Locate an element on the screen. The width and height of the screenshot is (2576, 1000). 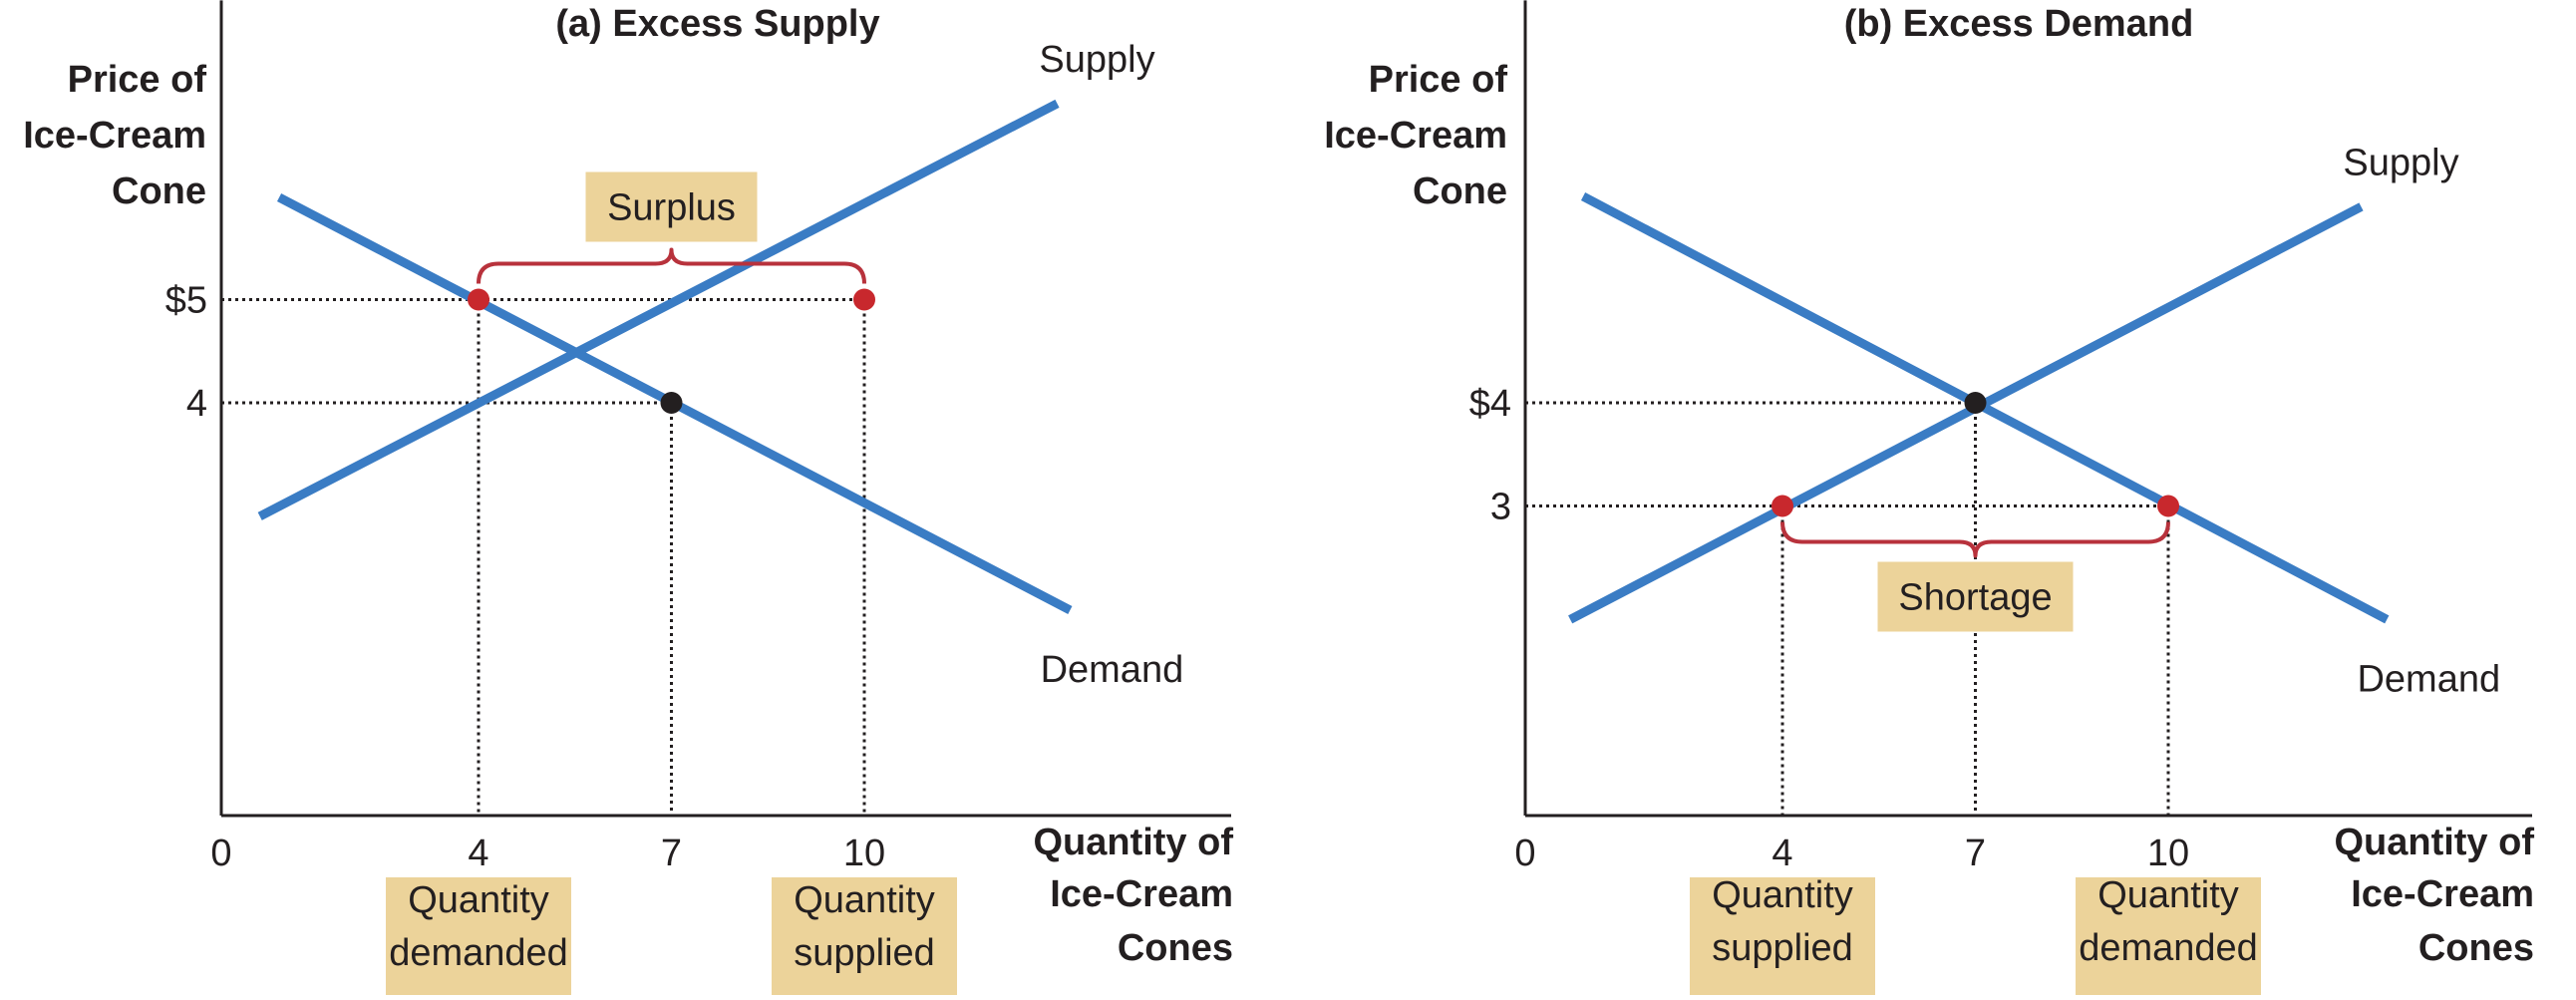
surplus-label: Surplus is located at coordinates (671, 208).